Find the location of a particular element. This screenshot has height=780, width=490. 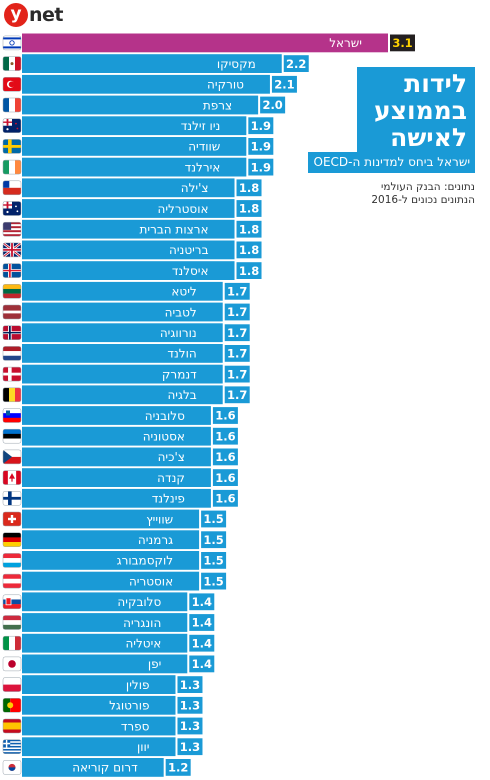

value-label-16: 1.7 is located at coordinates (237, 374).